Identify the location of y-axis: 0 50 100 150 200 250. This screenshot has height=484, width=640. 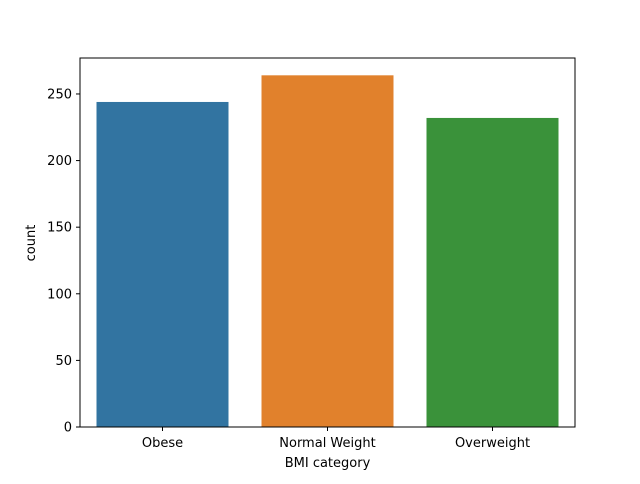
(63, 261).